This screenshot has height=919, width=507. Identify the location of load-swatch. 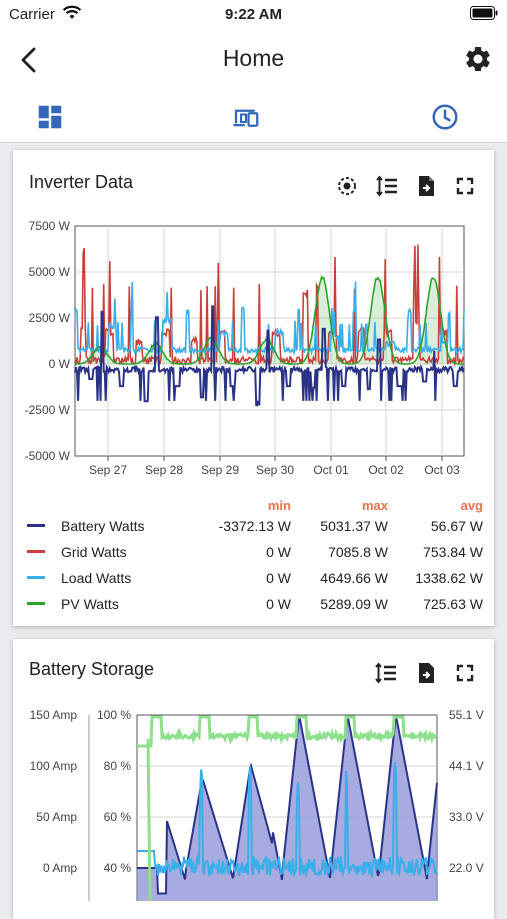
(36, 577).